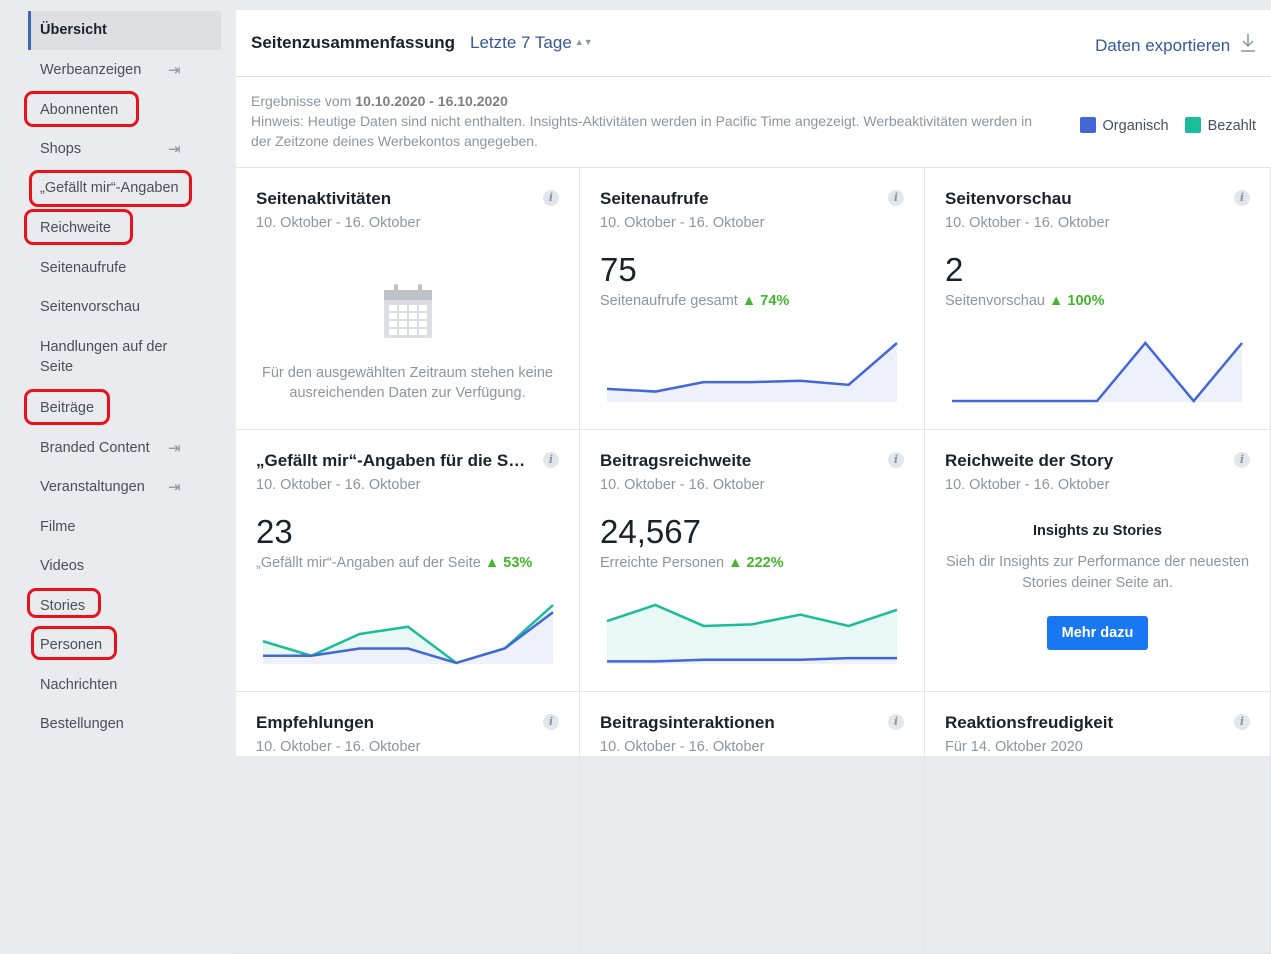 The width and height of the screenshot is (1271, 954). What do you see at coordinates (73, 30) in the screenshot?
I see `sidebar-item-label: Übersicht` at bounding box center [73, 30].